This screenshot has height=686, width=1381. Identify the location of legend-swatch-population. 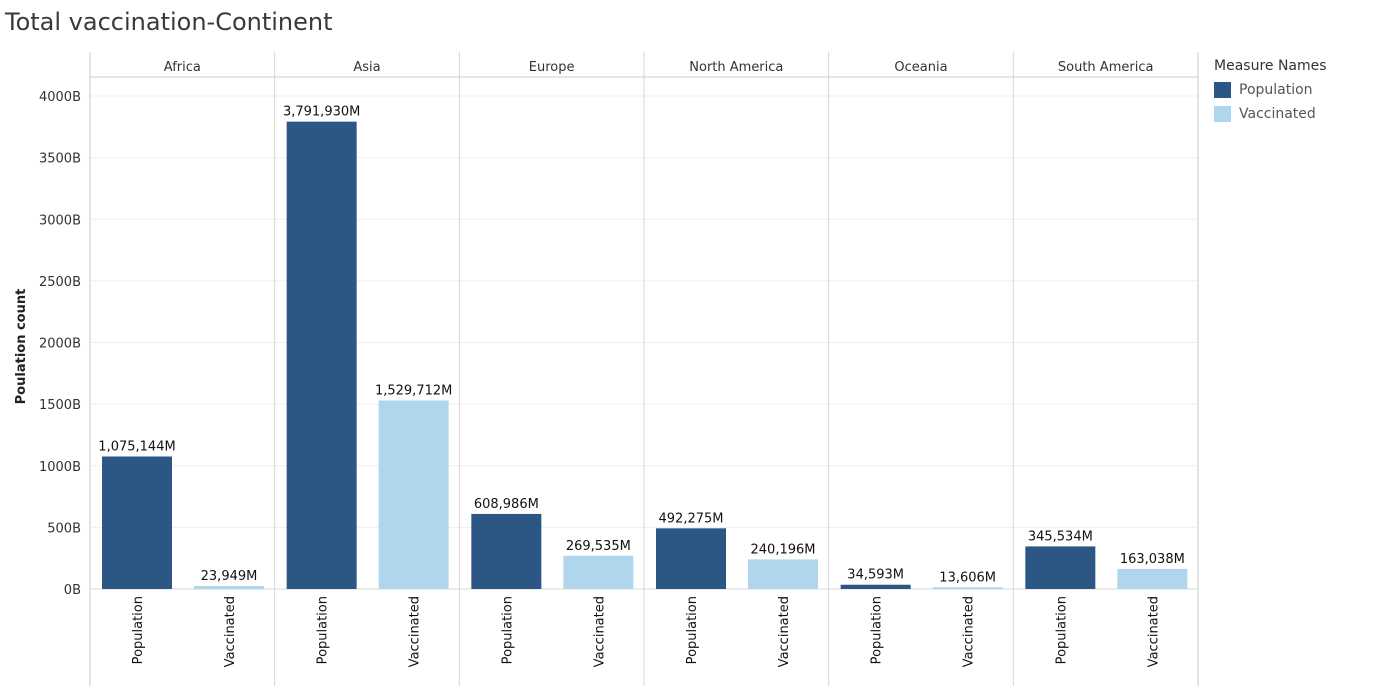
(1222, 90).